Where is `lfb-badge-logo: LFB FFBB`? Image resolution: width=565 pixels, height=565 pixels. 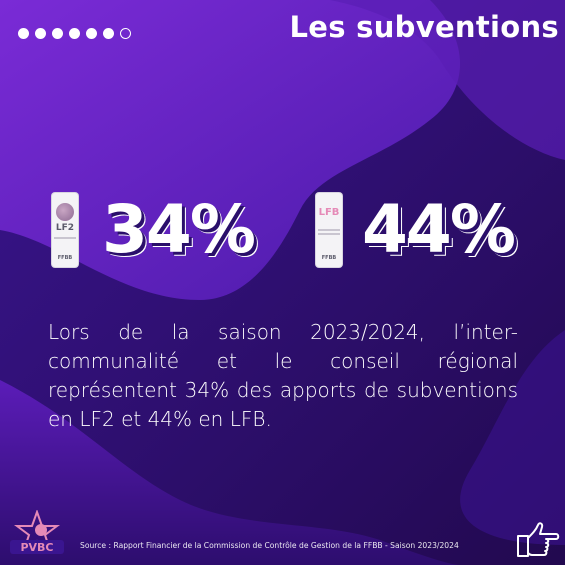 lfb-badge-logo: LFB FFBB is located at coordinates (329, 230).